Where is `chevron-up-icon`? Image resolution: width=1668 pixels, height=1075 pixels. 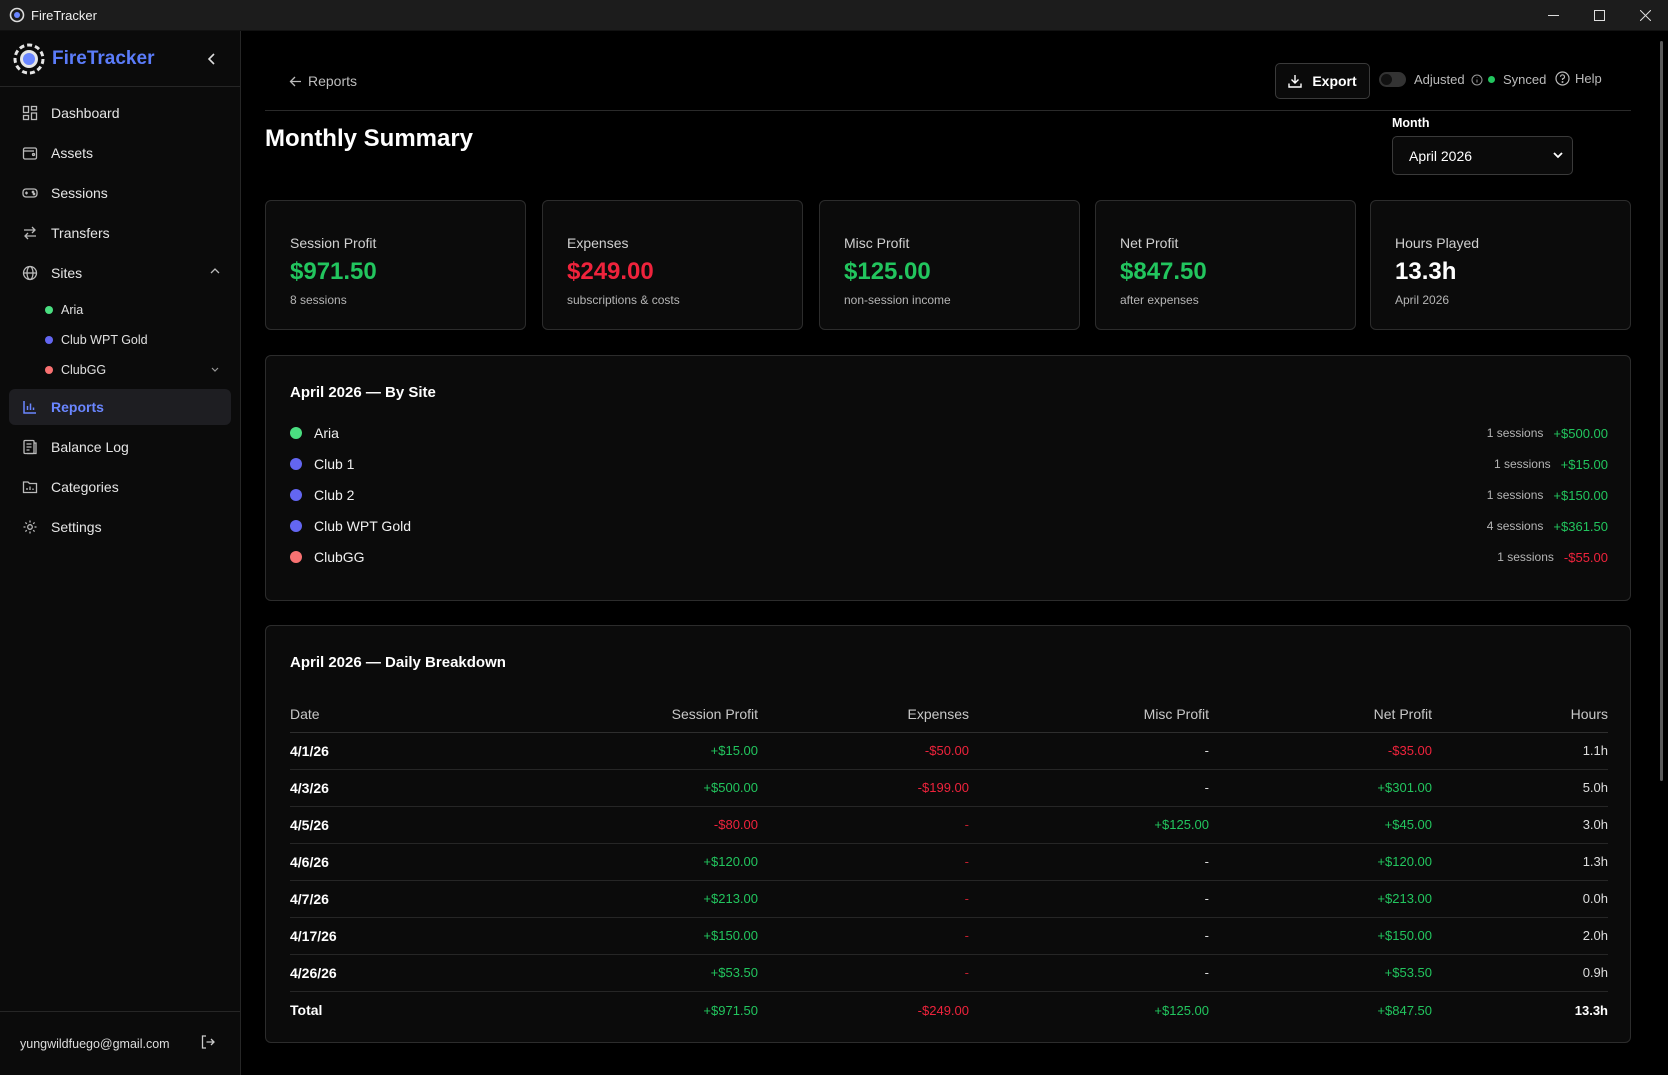 chevron-up-icon is located at coordinates (215, 271).